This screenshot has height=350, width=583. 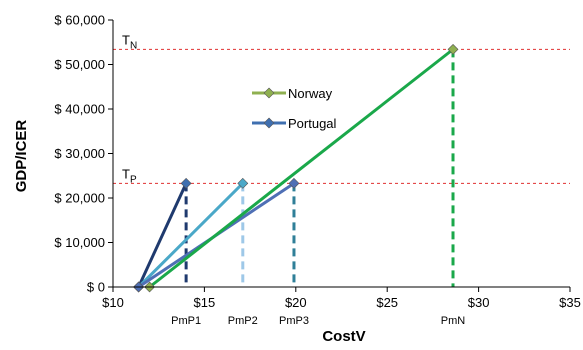 I want to click on x-tick-label: $15, so click(x=205, y=302).